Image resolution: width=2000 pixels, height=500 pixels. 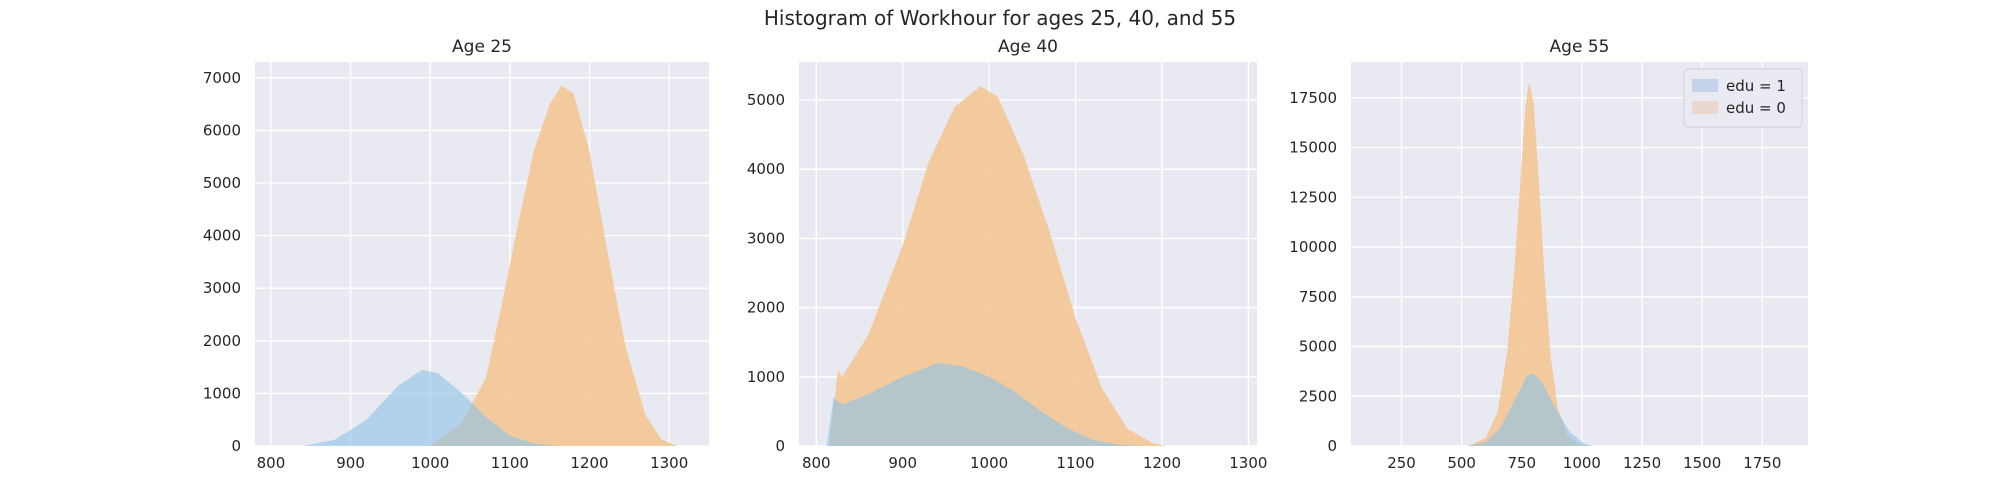 I want to click on y-tick-label: 6000, so click(x=222, y=130).